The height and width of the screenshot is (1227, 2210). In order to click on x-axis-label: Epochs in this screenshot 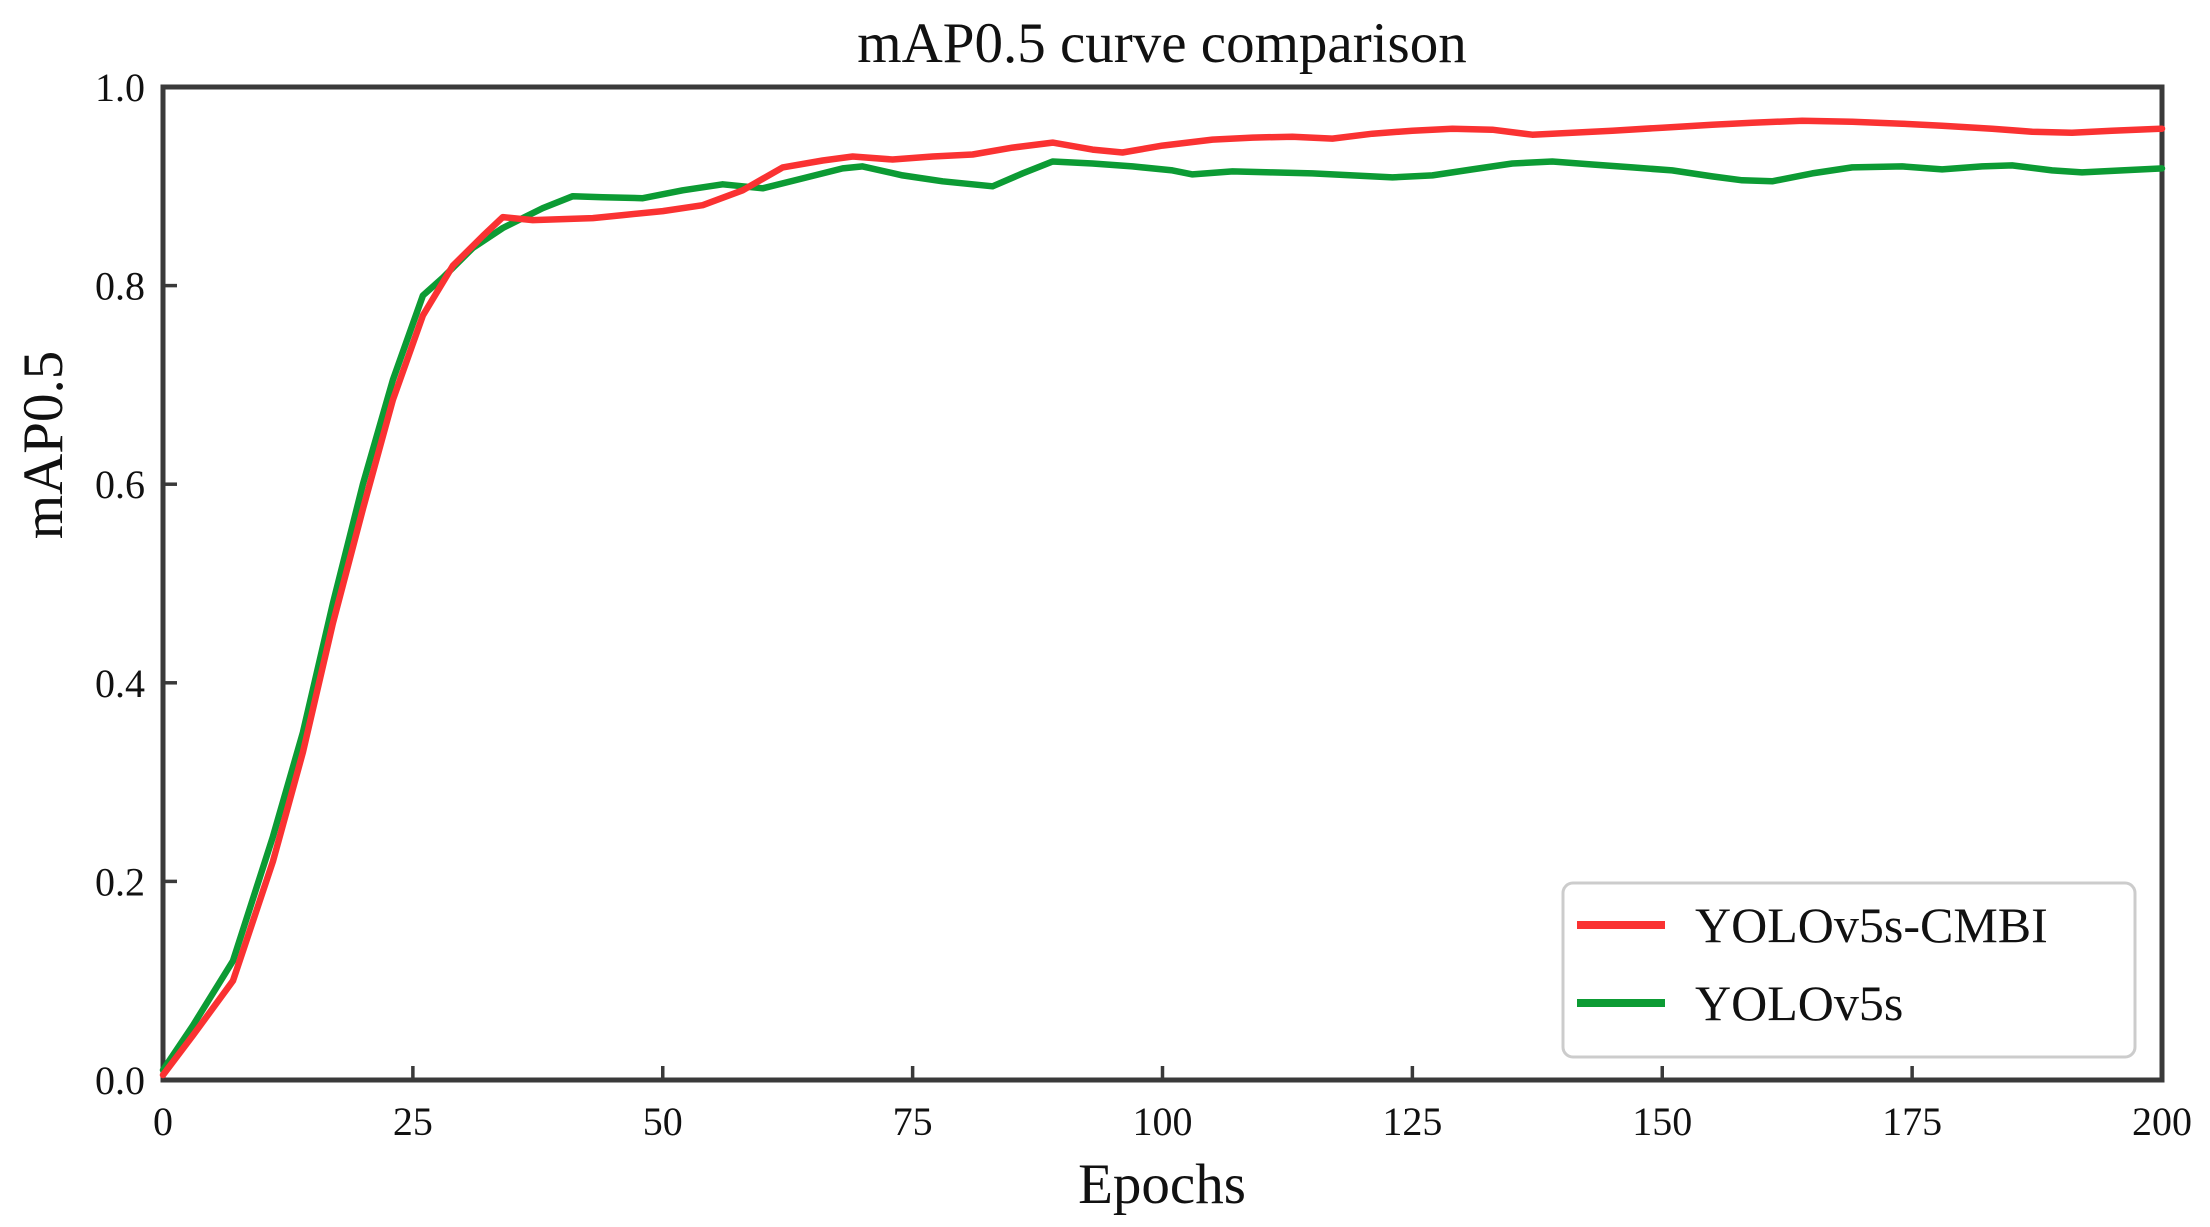, I will do `click(1162, 1184)`.